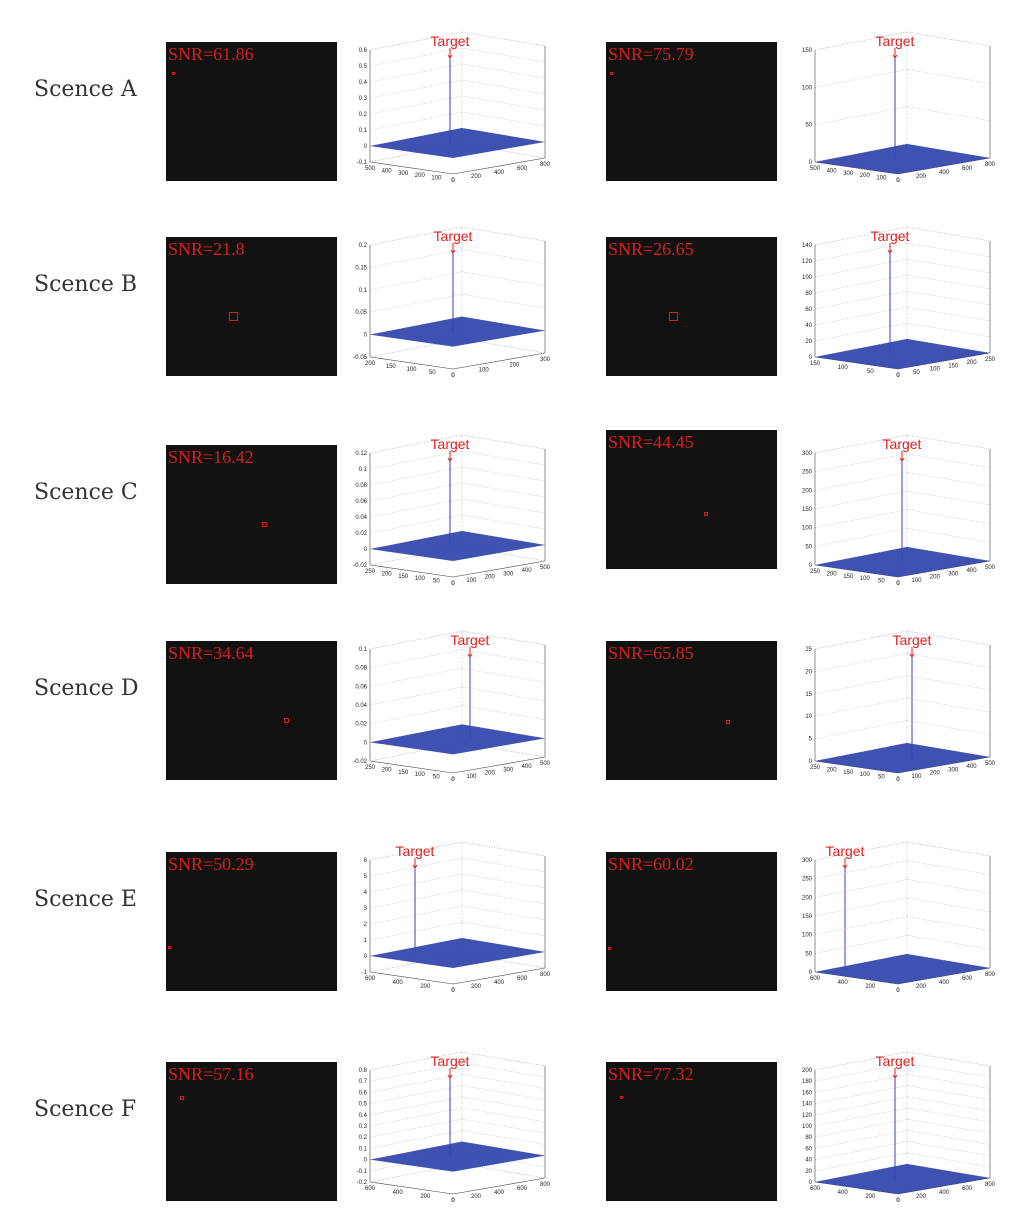 The width and height of the screenshot is (1035, 1231). What do you see at coordinates (86, 492) in the screenshot?
I see `scene-label: Scence C` at bounding box center [86, 492].